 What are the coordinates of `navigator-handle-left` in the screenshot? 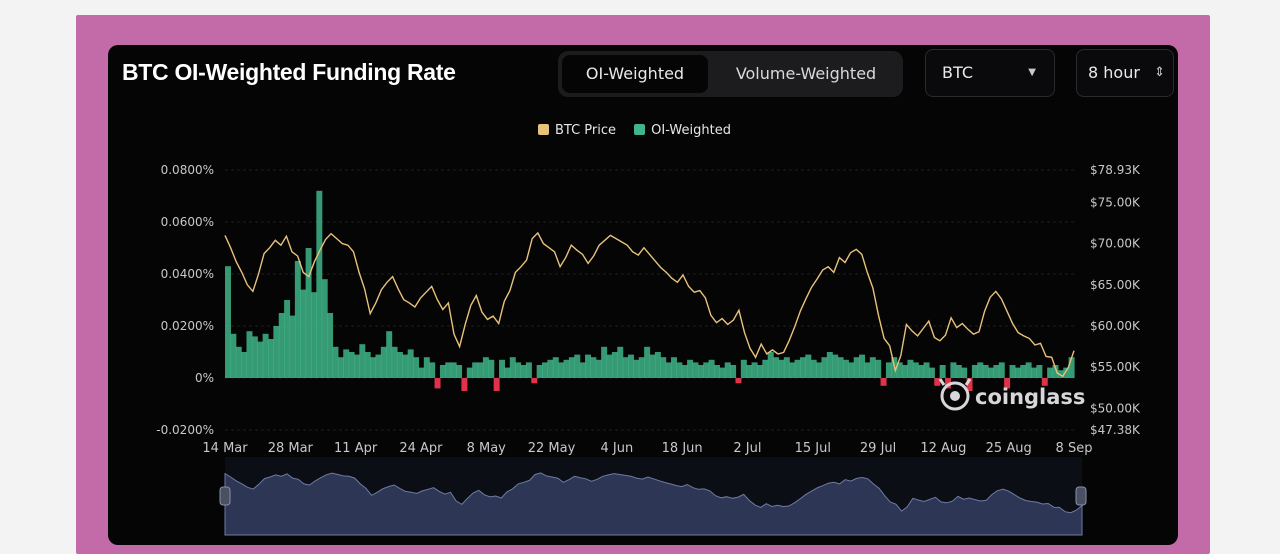 It's located at (225, 496).